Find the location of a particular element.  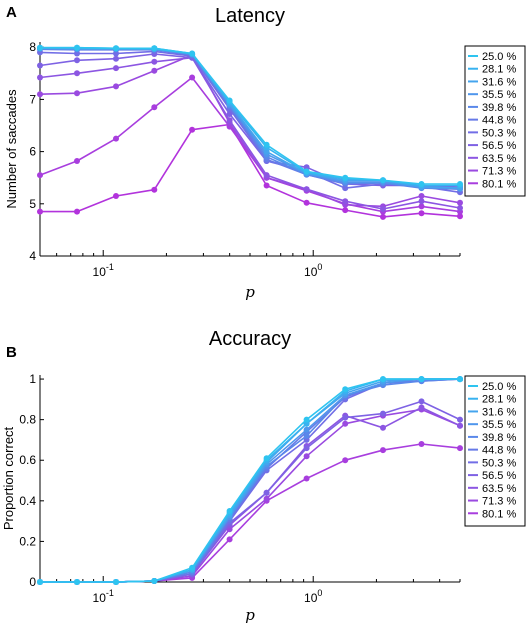

legend-entry: 39.8 % is located at coordinates (499, 438).